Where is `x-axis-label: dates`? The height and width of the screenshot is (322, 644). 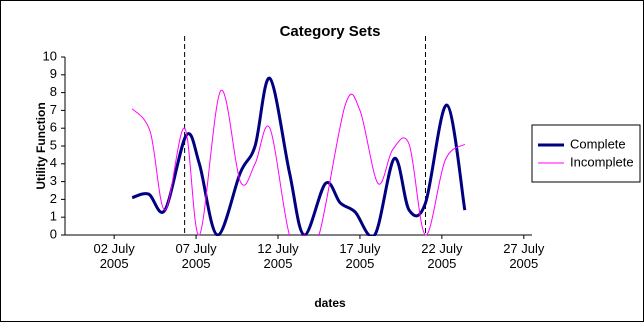 x-axis-label: dates is located at coordinates (330, 303).